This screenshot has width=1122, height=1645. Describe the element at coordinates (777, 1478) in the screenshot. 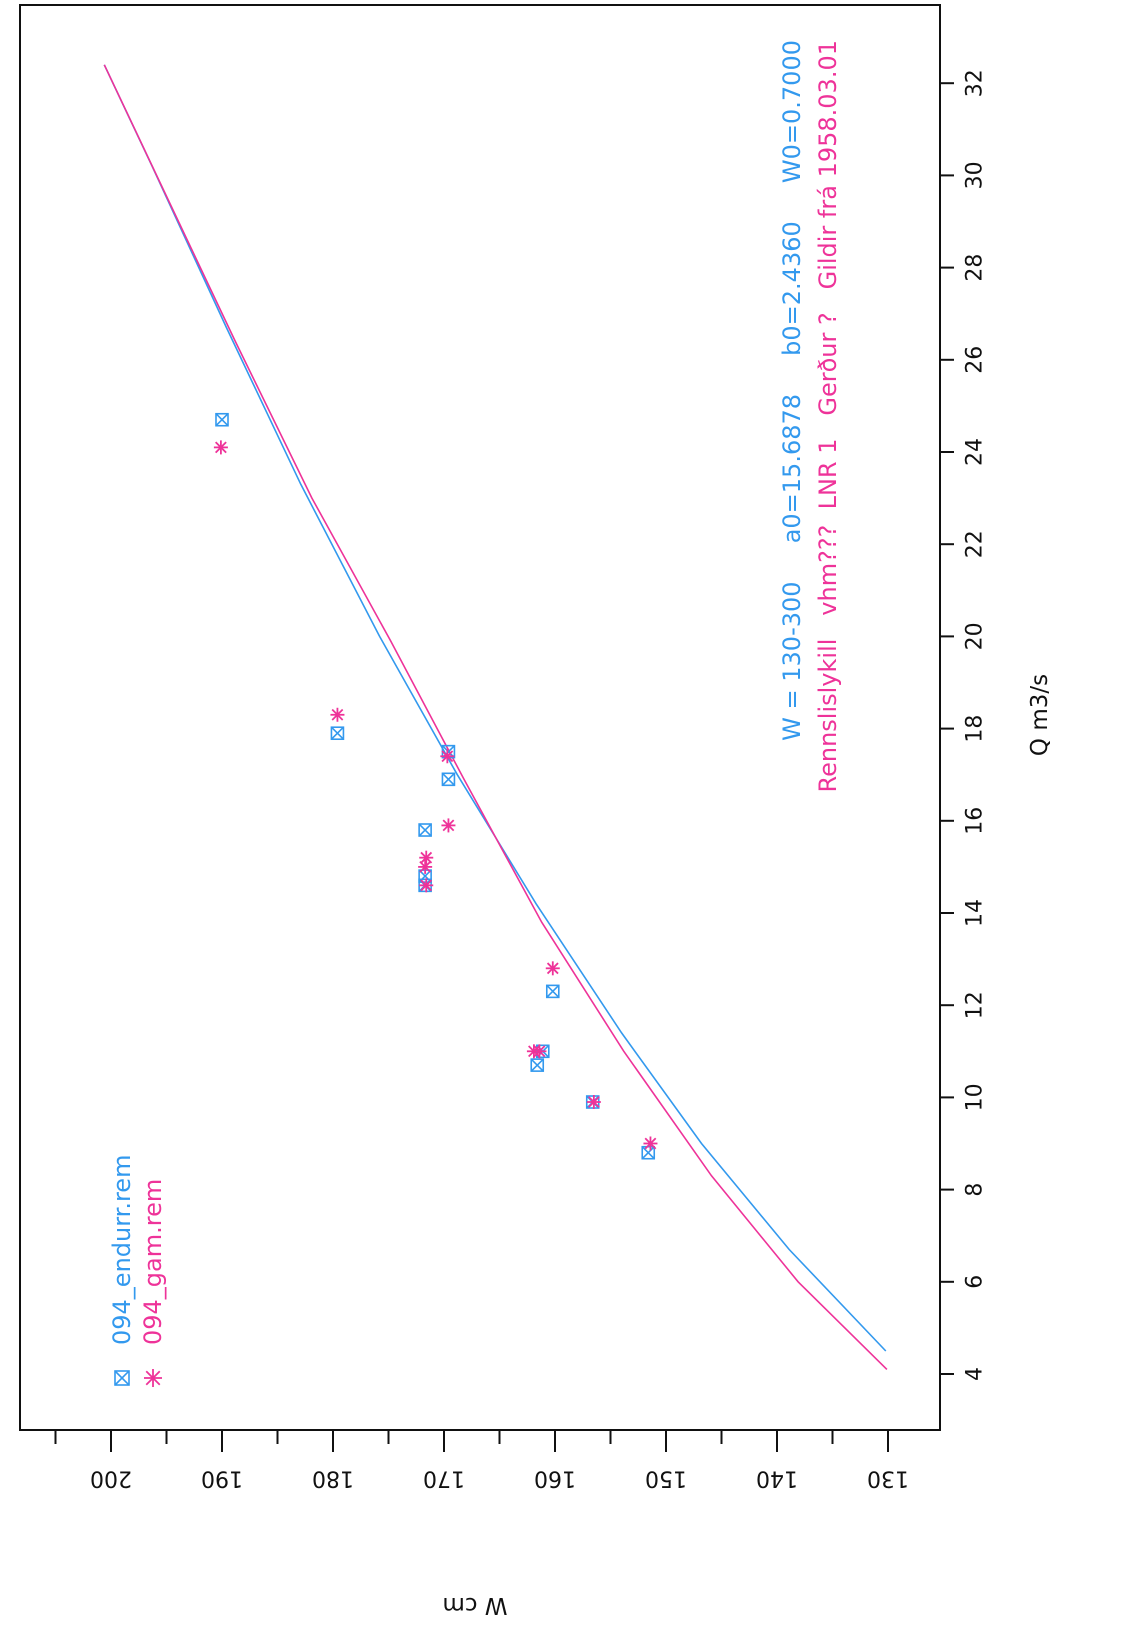

I see `y-tick-label: 140` at that location.